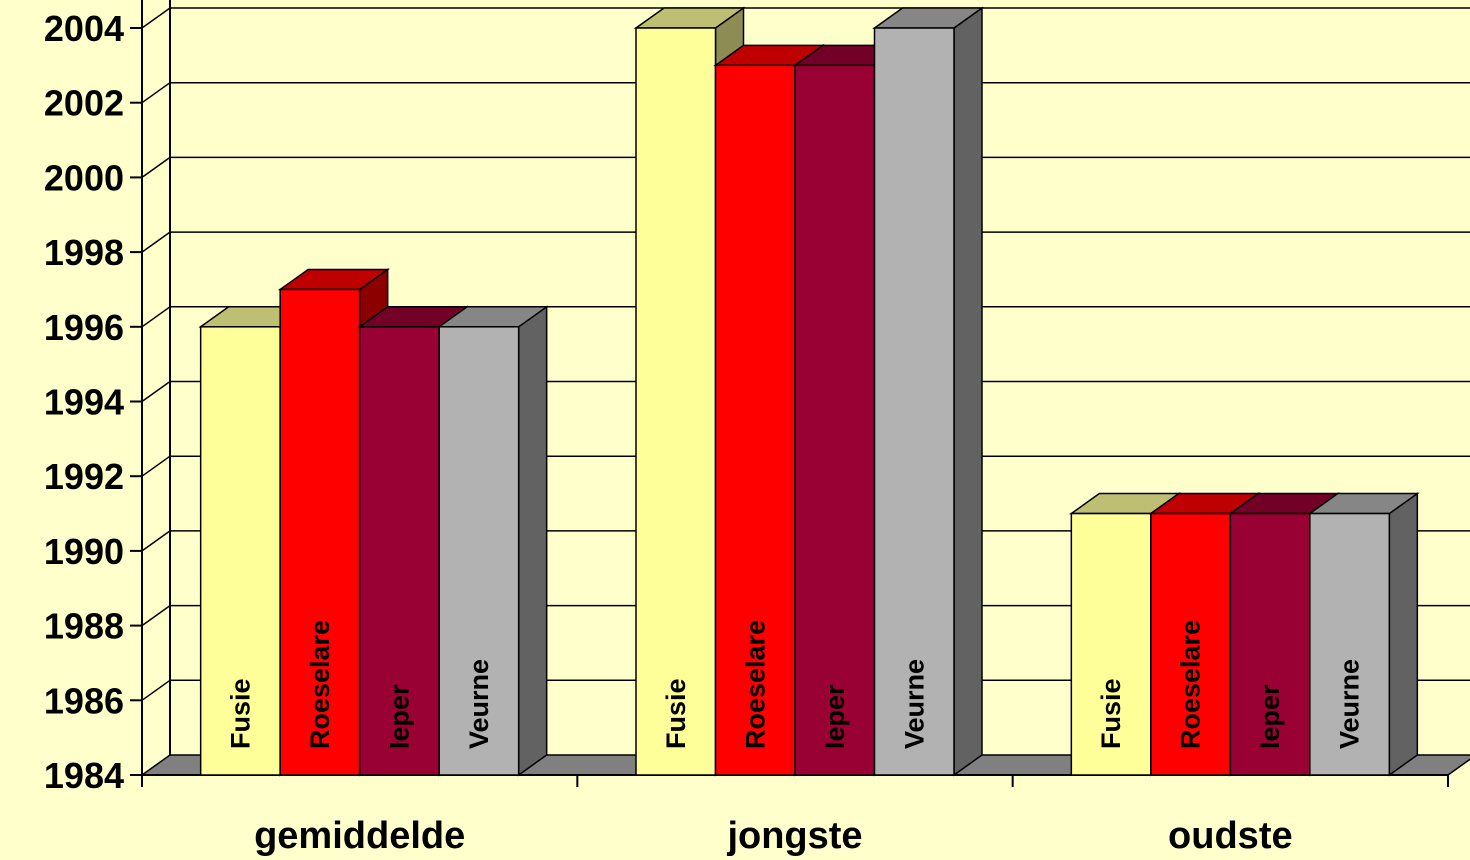 The width and height of the screenshot is (1470, 860). I want to click on y-tick-label: 1992, so click(84, 476).